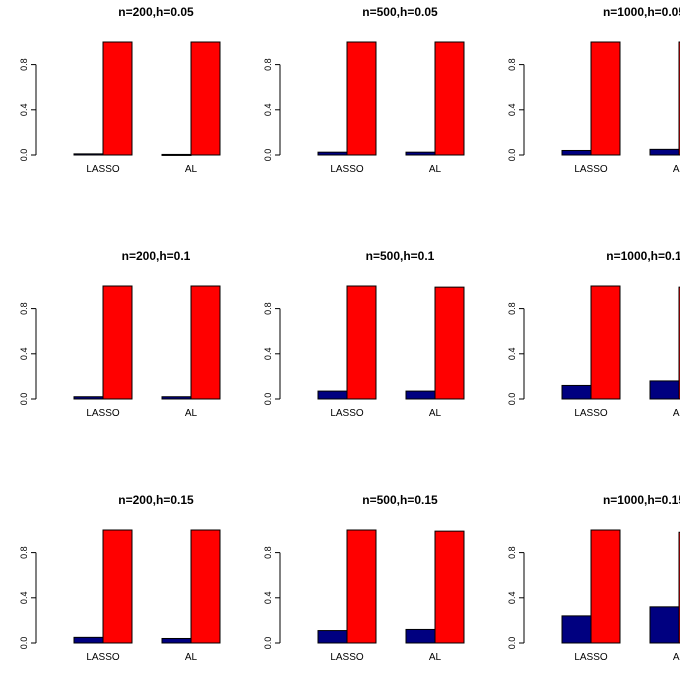  What do you see at coordinates (641, 500) in the screenshot?
I see `chart-title: n=1000,h=0.15` at bounding box center [641, 500].